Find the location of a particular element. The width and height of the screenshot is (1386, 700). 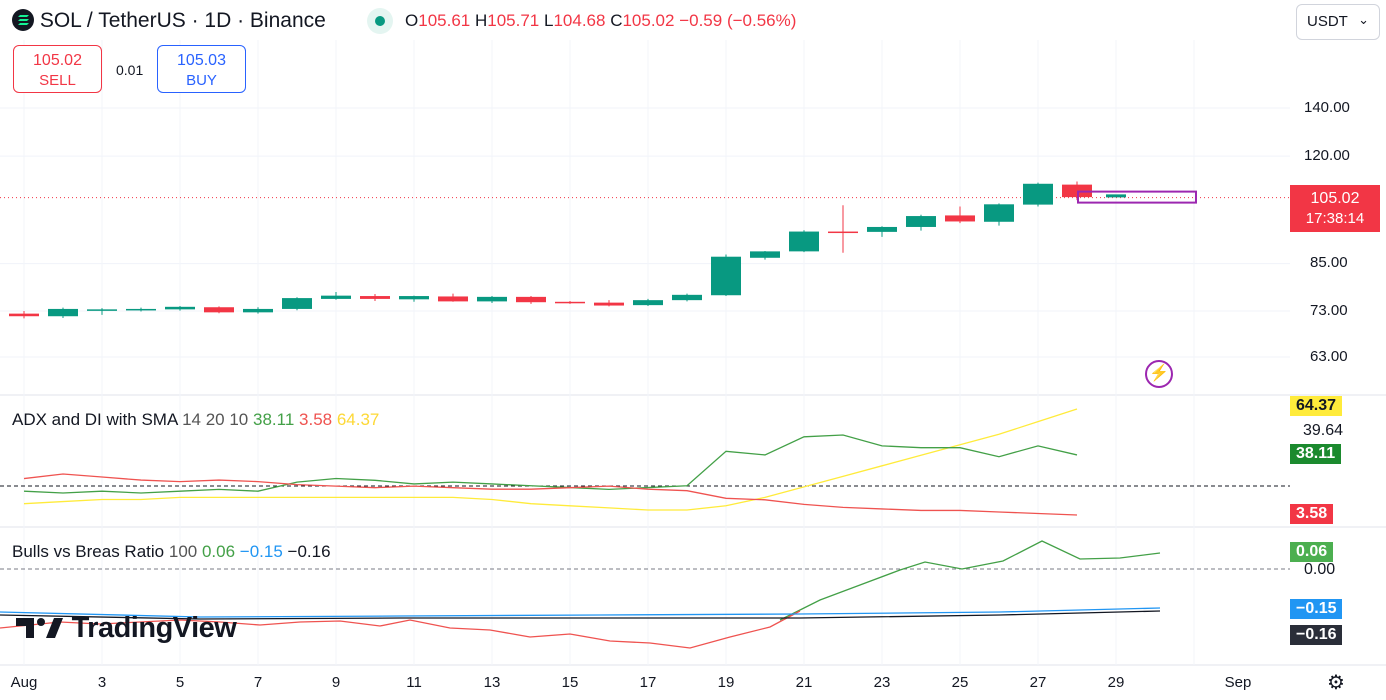

bulls-black-value: −0.16 is located at coordinates (309, 551).